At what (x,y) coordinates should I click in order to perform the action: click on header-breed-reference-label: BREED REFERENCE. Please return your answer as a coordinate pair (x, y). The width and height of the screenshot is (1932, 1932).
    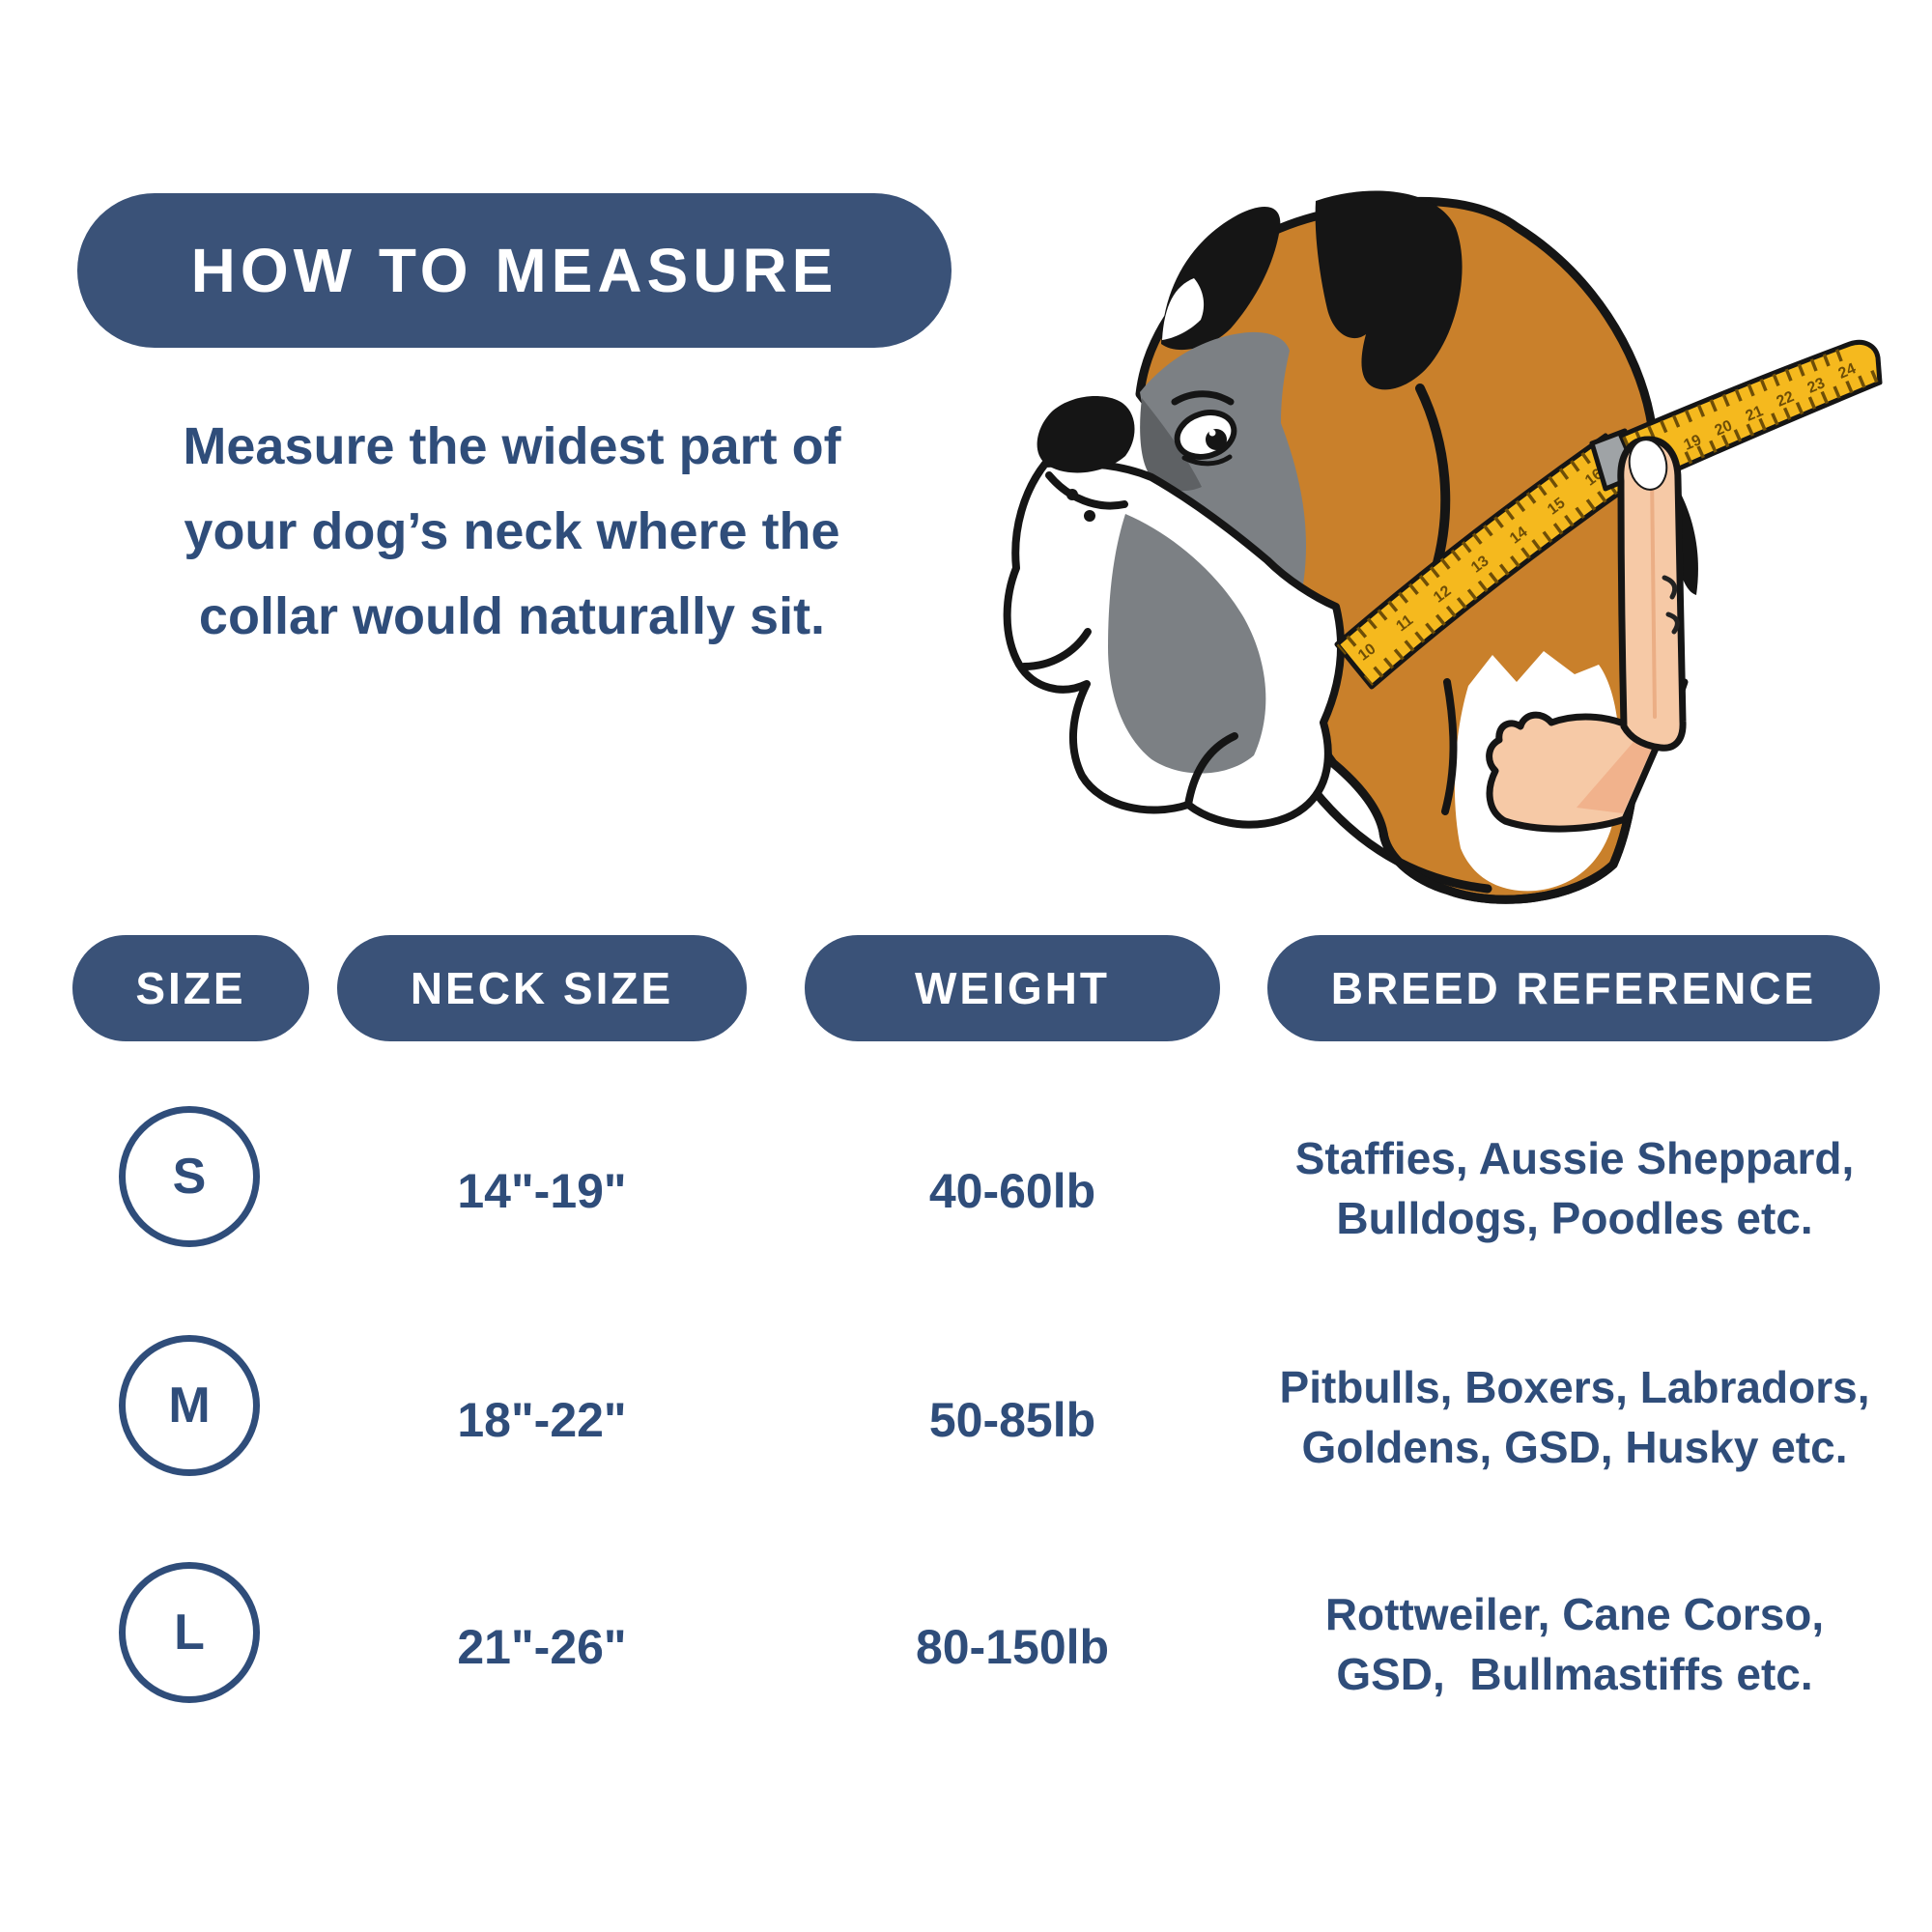
    Looking at the image, I should click on (1573, 988).